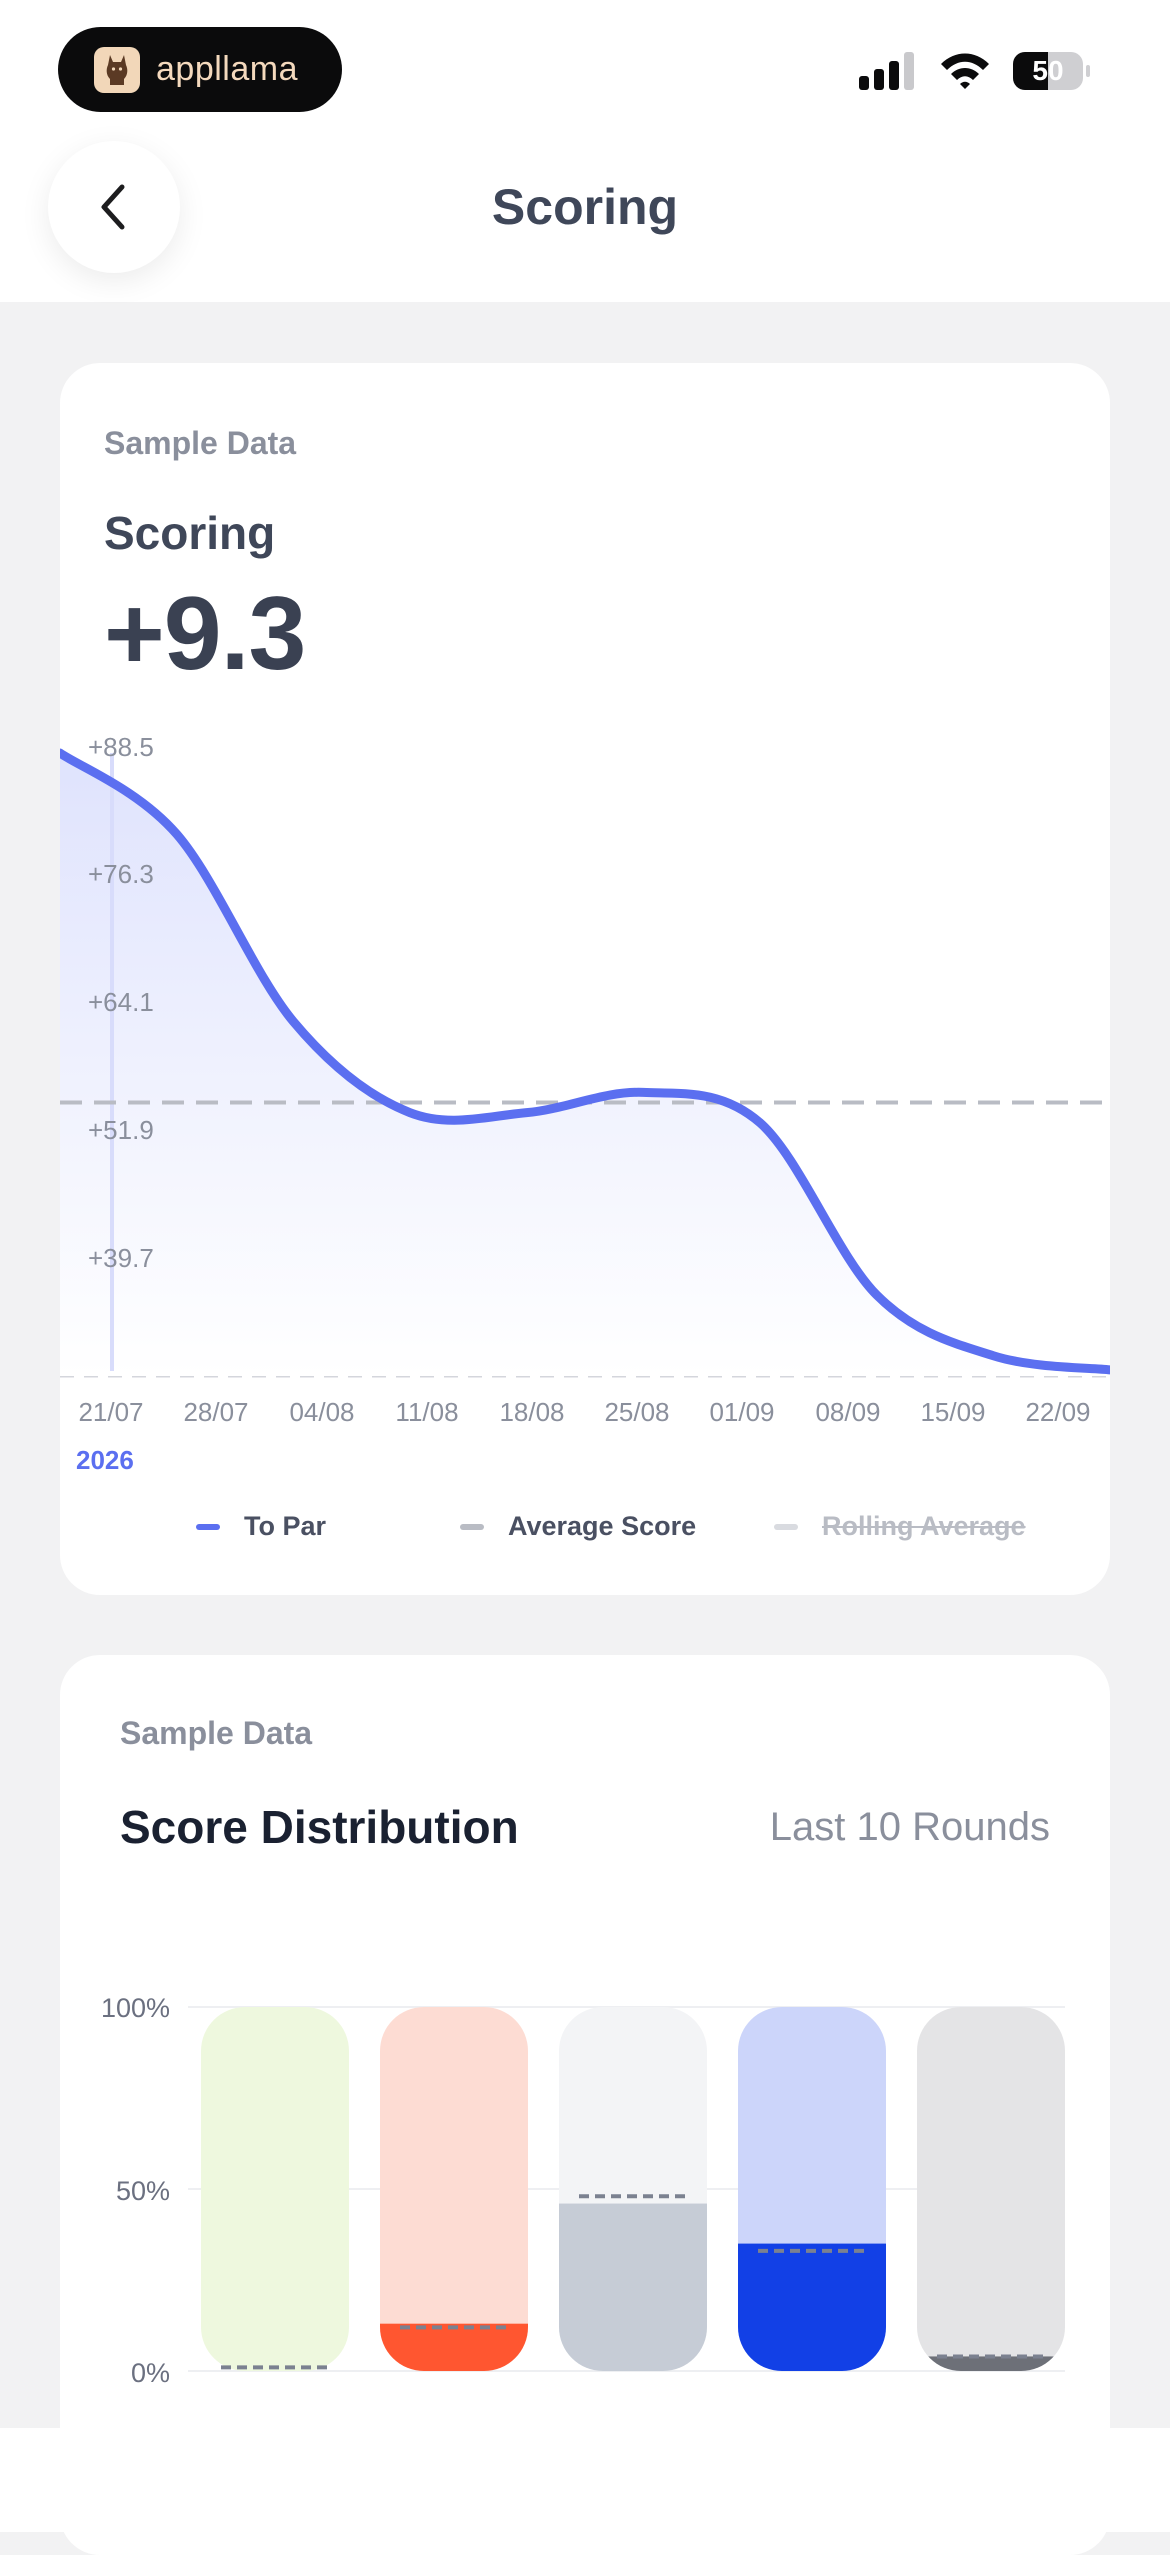 This screenshot has height=2555, width=1170. I want to click on y-tick-label: +76.3, so click(121, 874).